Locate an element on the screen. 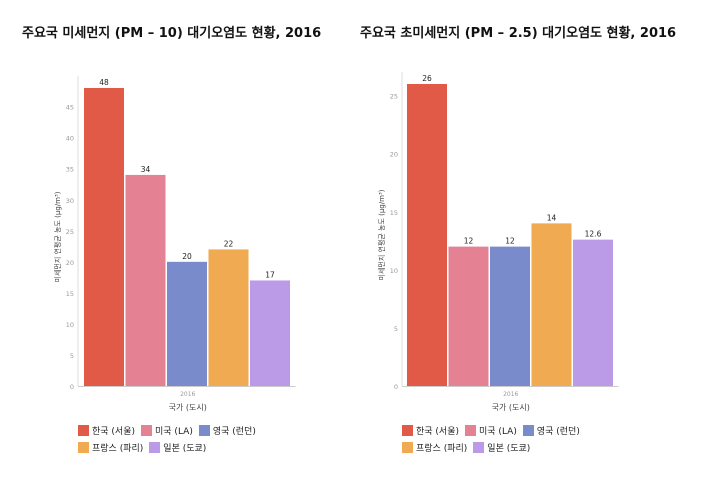 The height and width of the screenshot is (478, 720). chart-title: 주요국 초미세먼지 (PM – 2.5) 대기오염도 현황, 2016 is located at coordinates (518, 33).